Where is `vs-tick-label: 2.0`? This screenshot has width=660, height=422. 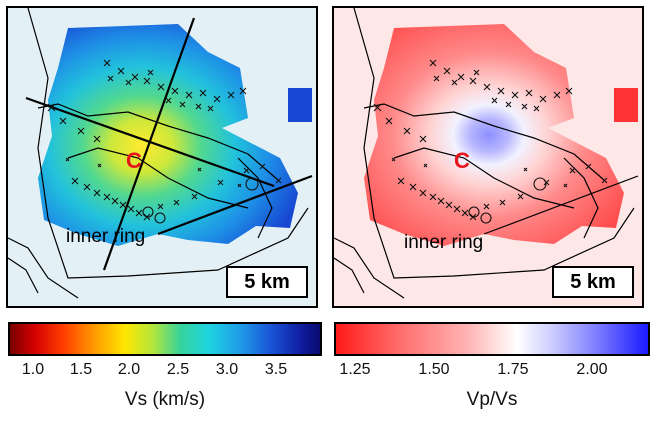
vs-tick-label: 2.0 is located at coordinates (129, 369).